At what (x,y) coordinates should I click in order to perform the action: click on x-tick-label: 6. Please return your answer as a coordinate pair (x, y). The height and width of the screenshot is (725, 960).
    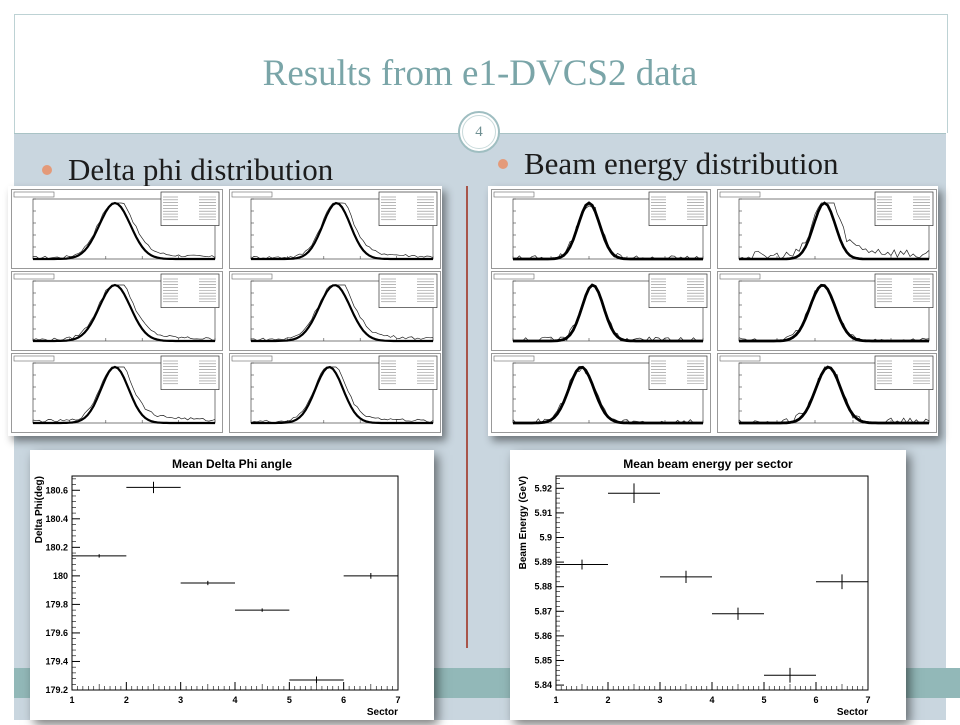
    Looking at the image, I should click on (815, 700).